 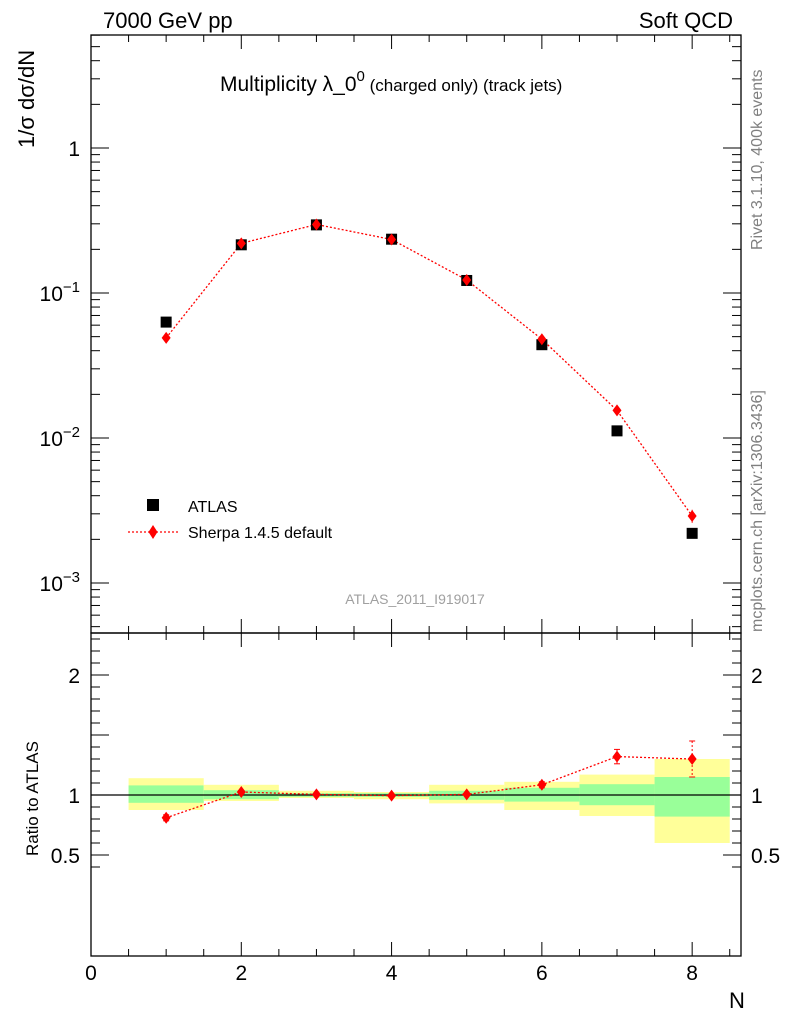 What do you see at coordinates (692, 973) in the screenshot?
I see `x-tick-label: 8` at bounding box center [692, 973].